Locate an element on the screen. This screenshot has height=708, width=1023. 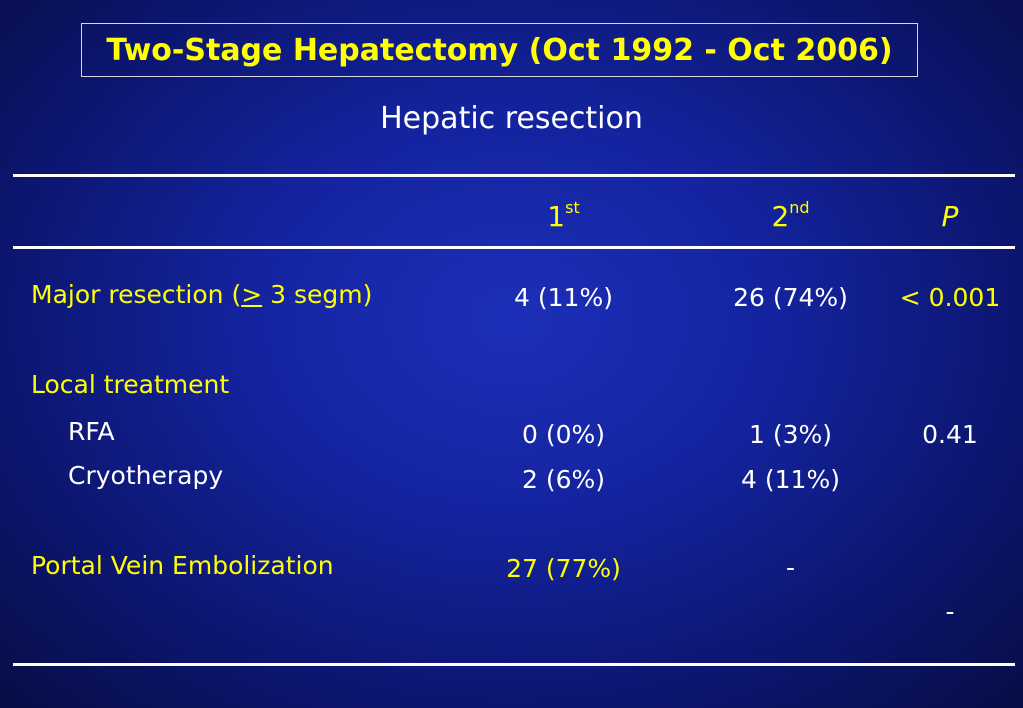
table-subtitle: Hepatic resection is located at coordinates (511, 118).